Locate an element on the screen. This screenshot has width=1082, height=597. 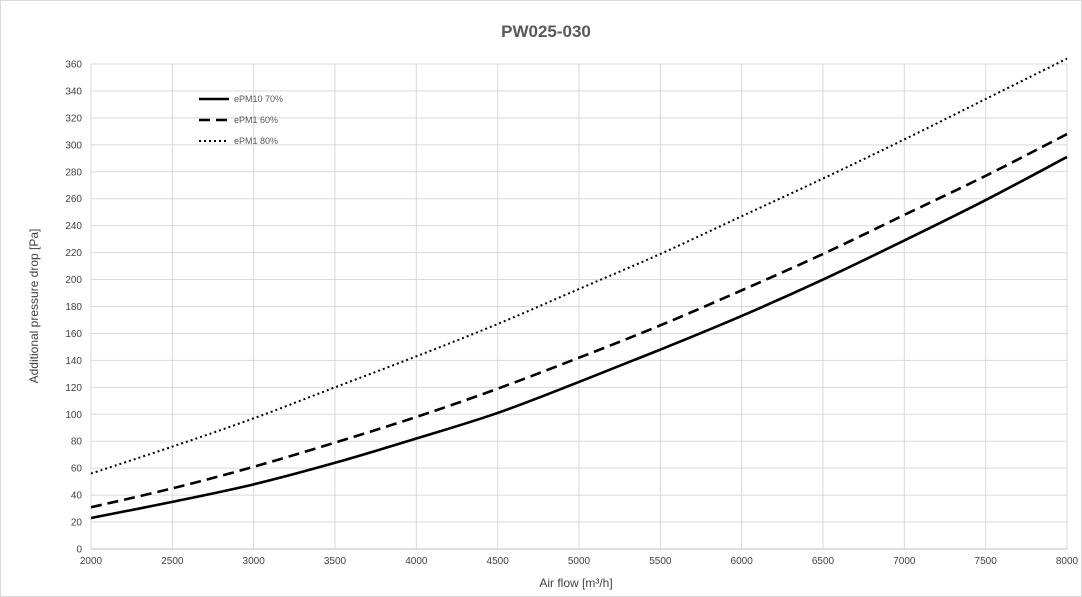
y-tick-label: 300 is located at coordinates (73, 145).